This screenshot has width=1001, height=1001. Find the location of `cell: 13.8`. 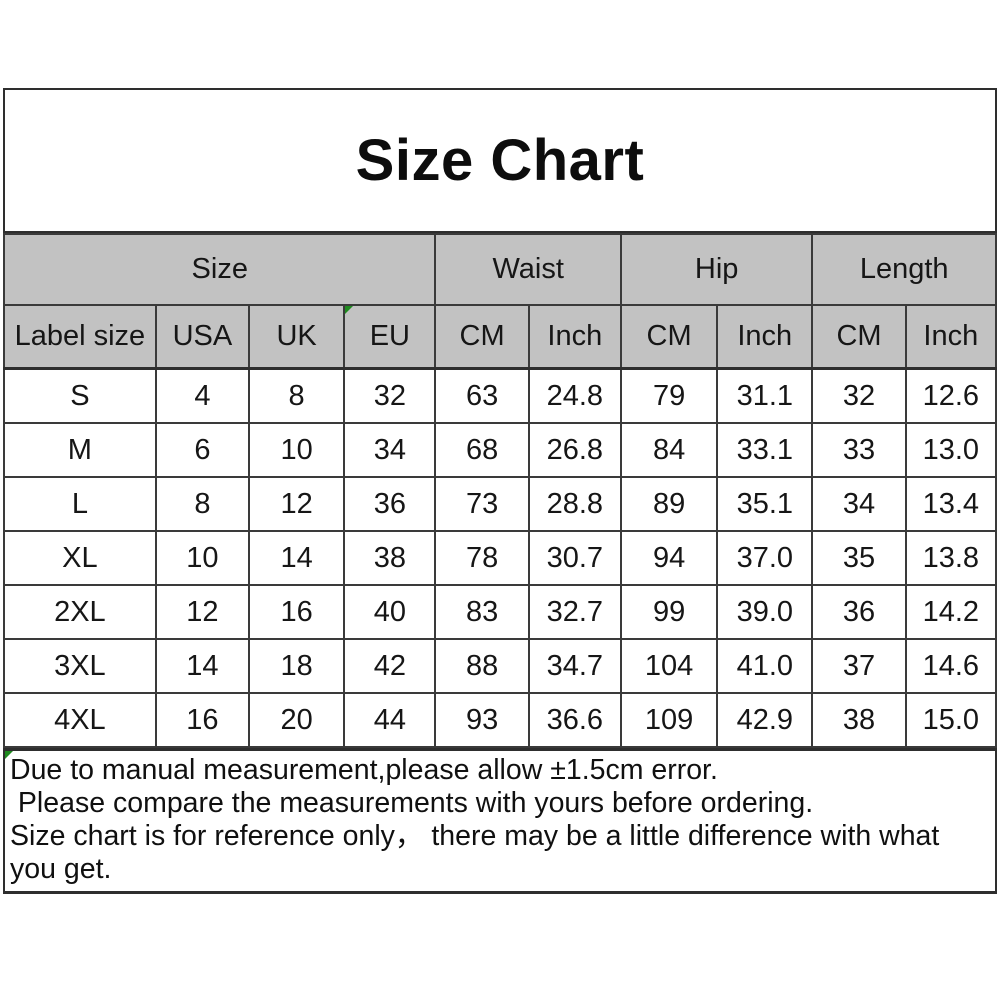

cell: 13.8 is located at coordinates (951, 558).